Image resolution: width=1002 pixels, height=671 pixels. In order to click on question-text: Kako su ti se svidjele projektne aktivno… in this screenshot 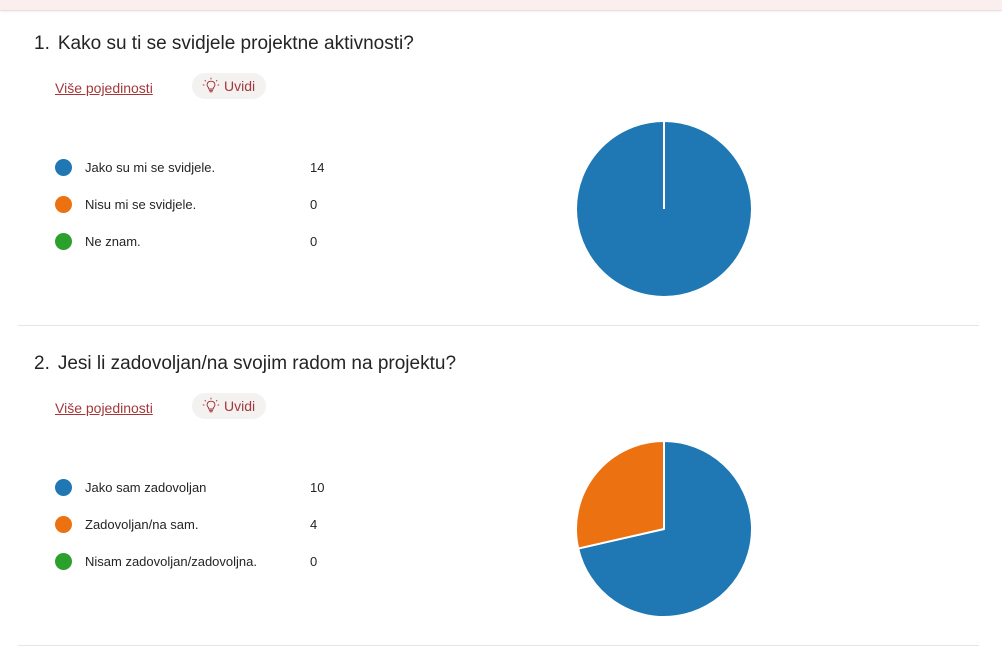, I will do `click(235, 43)`.